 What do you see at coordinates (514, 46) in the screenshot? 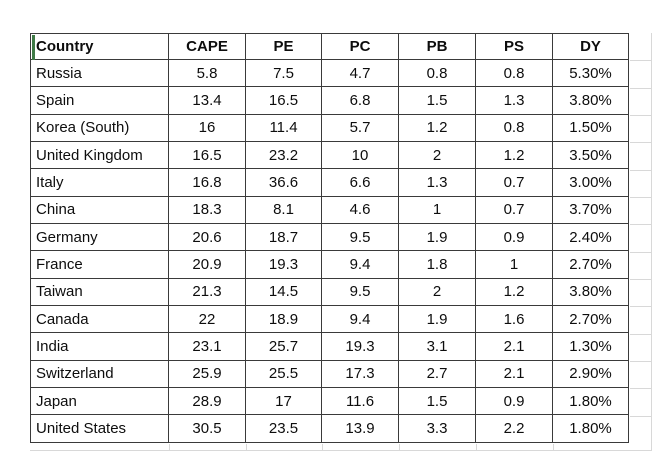
I see `column-header-ps: PS` at bounding box center [514, 46].